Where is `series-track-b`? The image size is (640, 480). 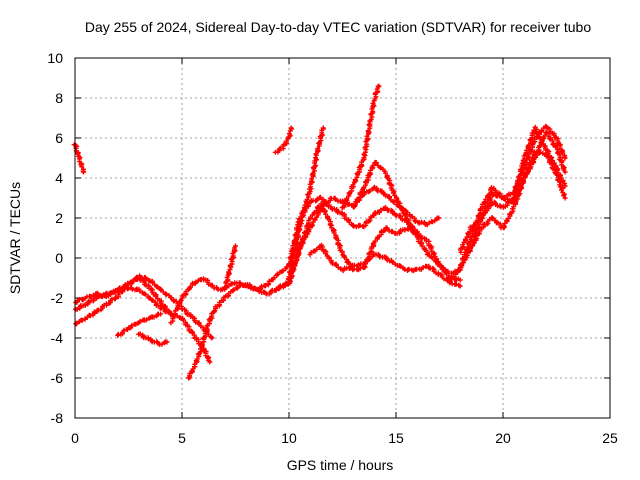
series-track-b is located at coordinates (144, 307).